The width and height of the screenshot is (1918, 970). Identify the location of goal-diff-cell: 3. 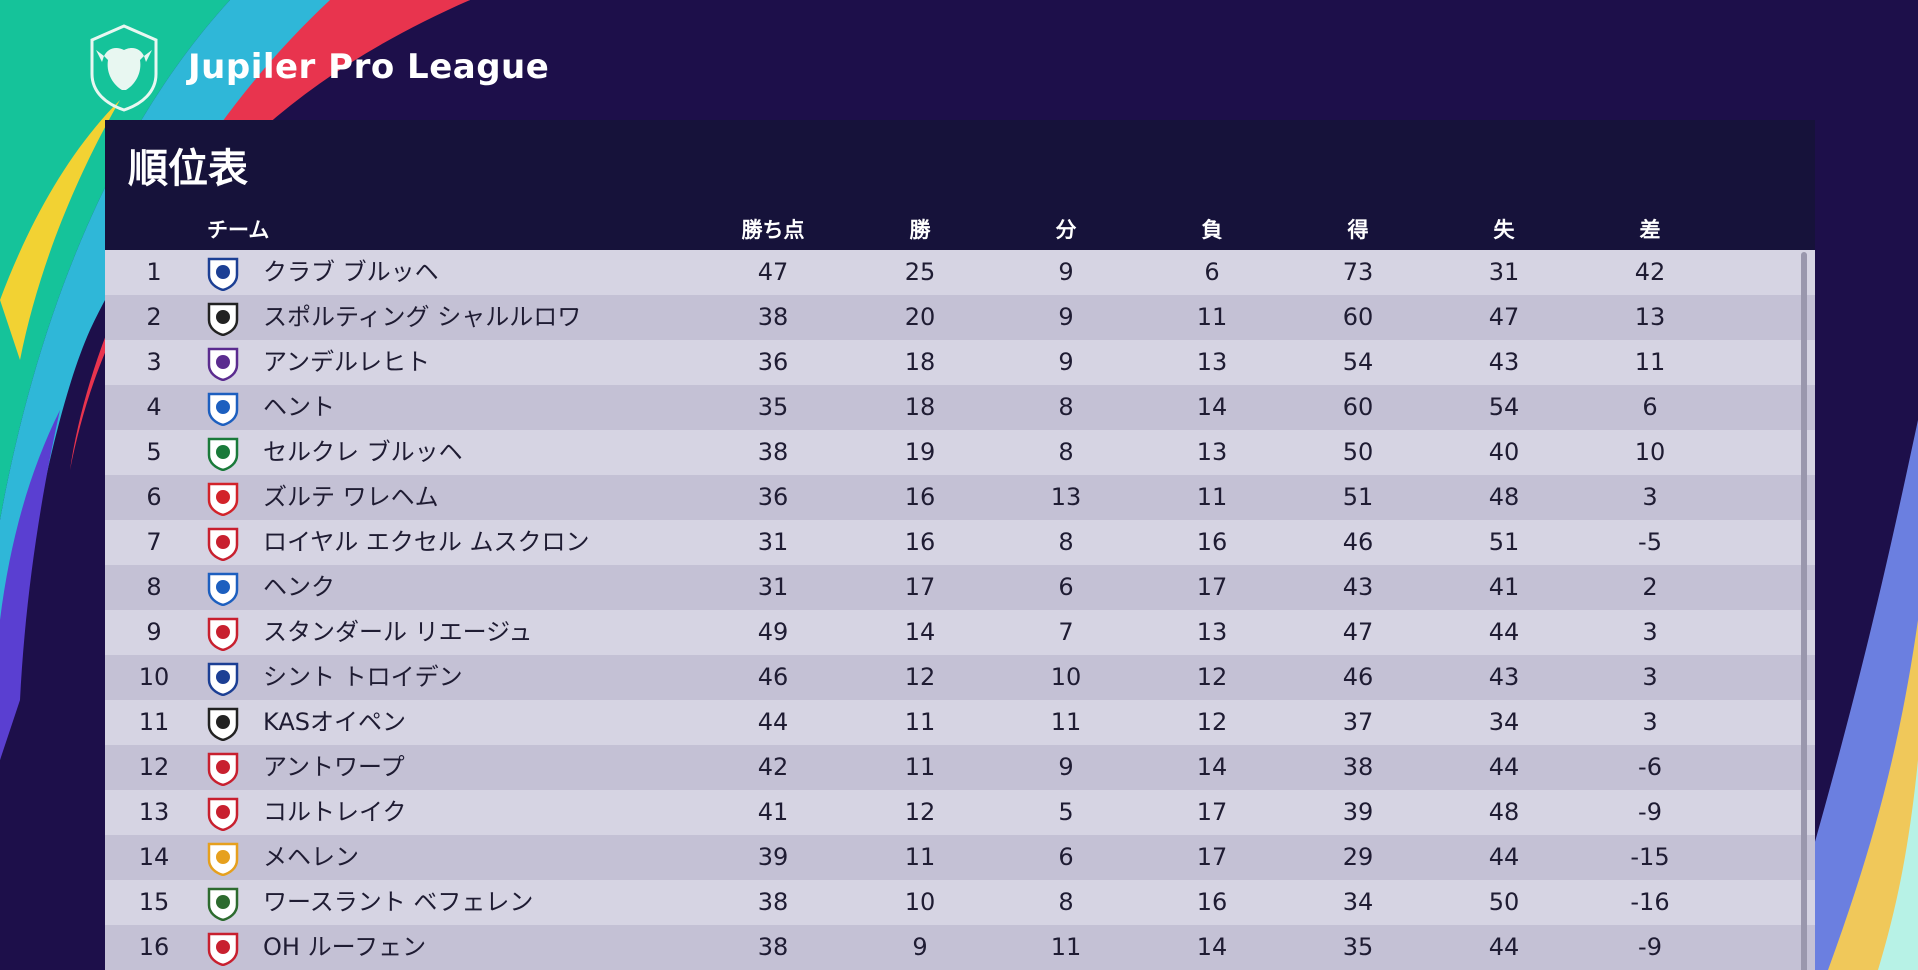
(1650, 722).